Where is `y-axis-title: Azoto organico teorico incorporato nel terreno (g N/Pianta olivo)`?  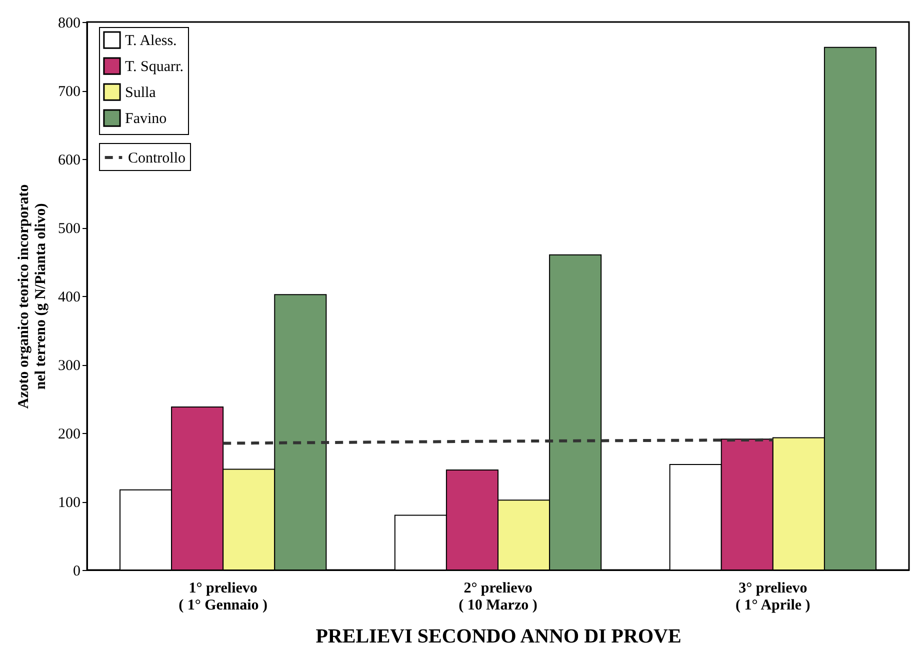 y-axis-title: Azoto organico teorico incorporato nel terreno (g N/Pianta olivo) is located at coordinates (32, 296).